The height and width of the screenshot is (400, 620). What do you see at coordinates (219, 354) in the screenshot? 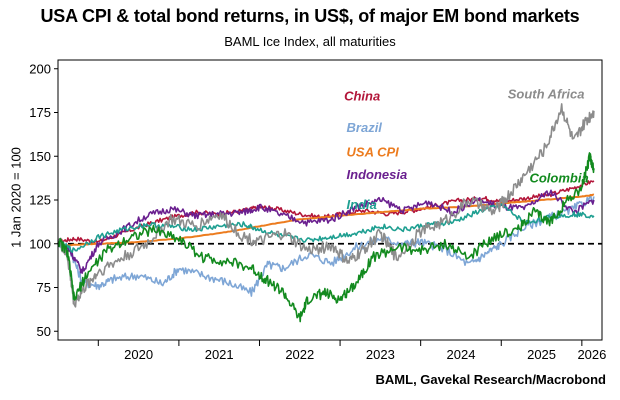
I see `x-tick-label-2021: 2021` at bounding box center [219, 354].